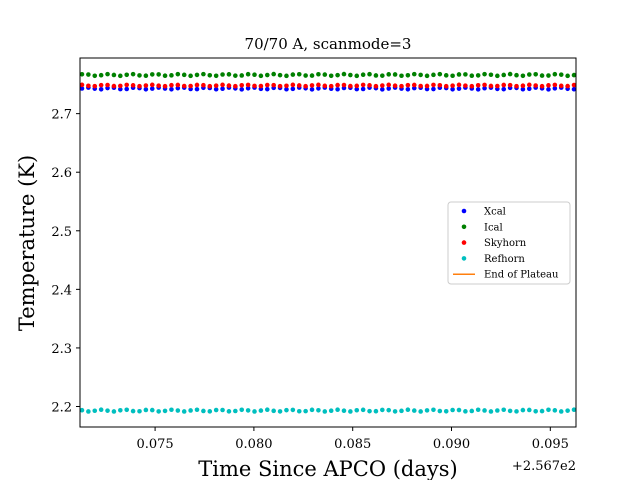 This screenshot has height=480, width=640. What do you see at coordinates (253, 444) in the screenshot?
I see `x-tick-label: 0.080` at bounding box center [253, 444].